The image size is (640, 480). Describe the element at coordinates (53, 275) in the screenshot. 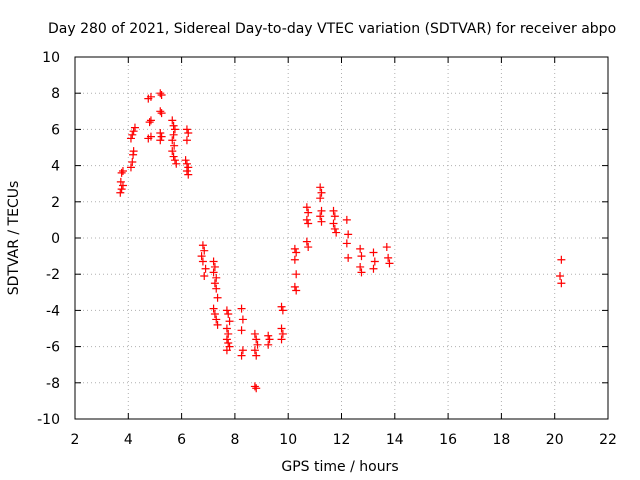

I see `y-tick-label: -2` at that location.